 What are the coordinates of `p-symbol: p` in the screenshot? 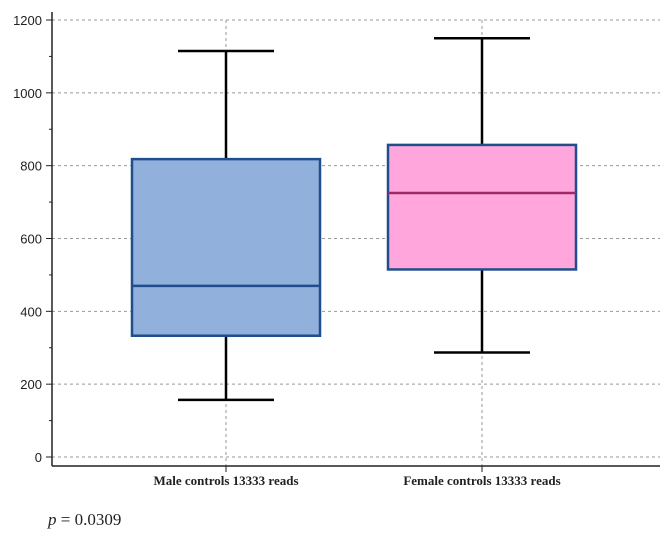 It's located at (52, 519).